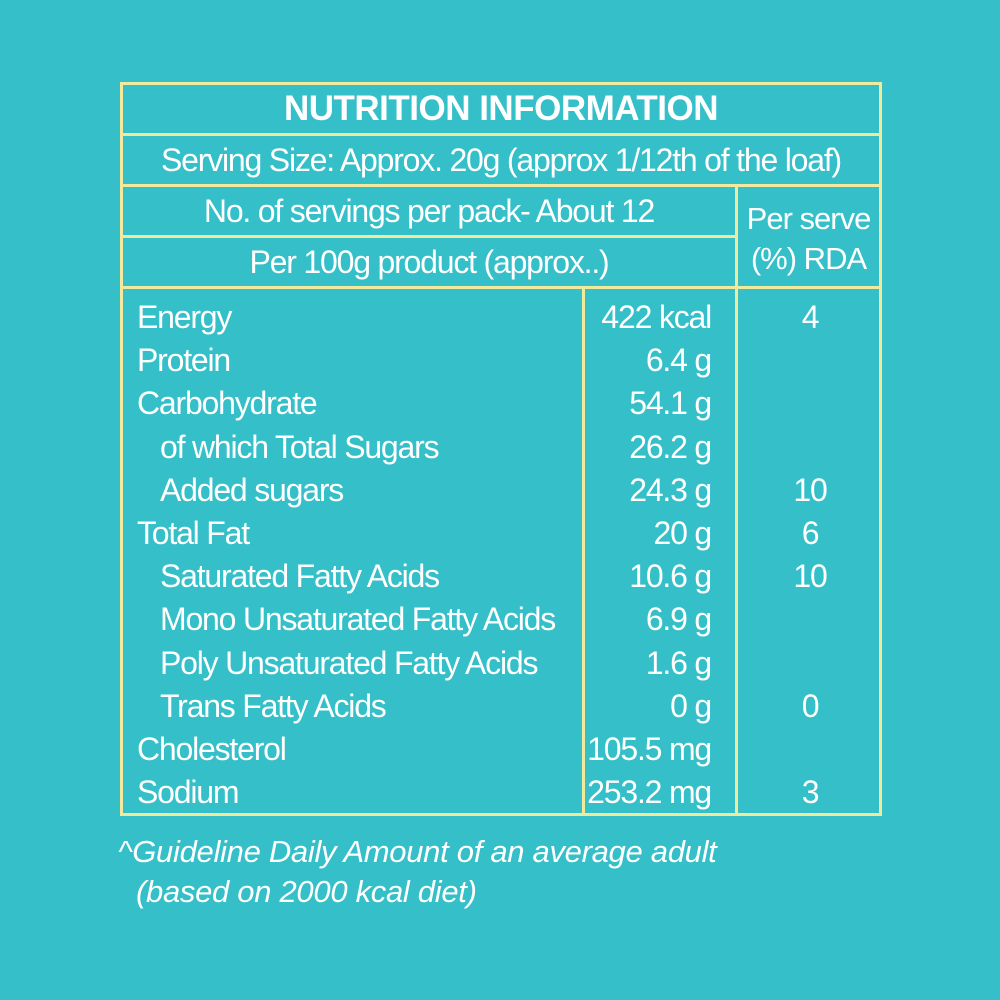 The width and height of the screenshot is (1000, 1000). What do you see at coordinates (501, 706) in the screenshot?
I see `table-row: Trans Fatty Acids 0 g 0` at bounding box center [501, 706].